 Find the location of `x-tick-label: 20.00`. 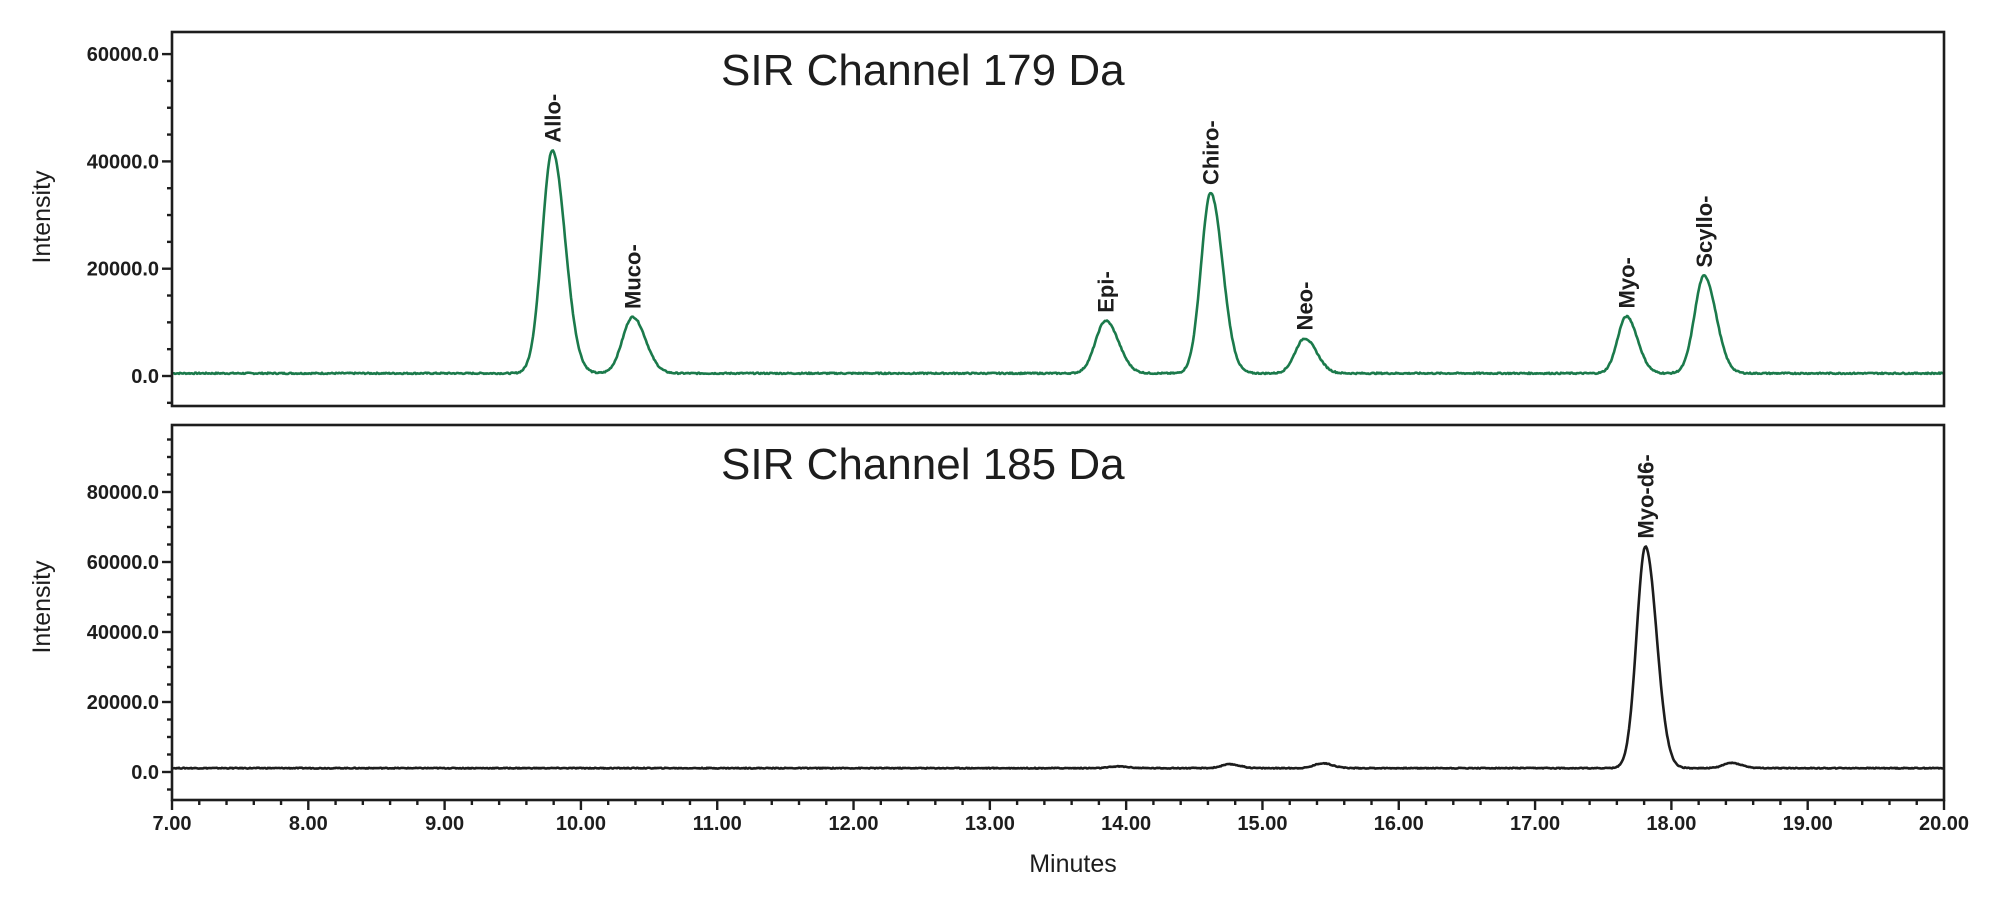

x-tick-label: 20.00 is located at coordinates (1944, 824).